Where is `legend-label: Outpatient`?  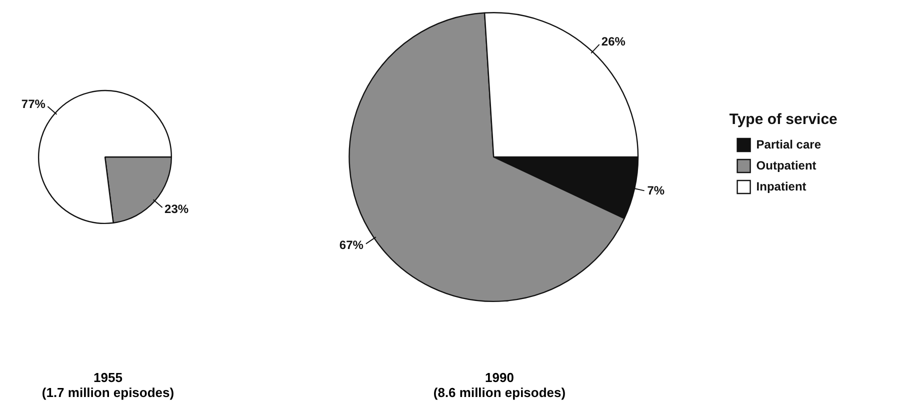 legend-label: Outpatient is located at coordinates (786, 165).